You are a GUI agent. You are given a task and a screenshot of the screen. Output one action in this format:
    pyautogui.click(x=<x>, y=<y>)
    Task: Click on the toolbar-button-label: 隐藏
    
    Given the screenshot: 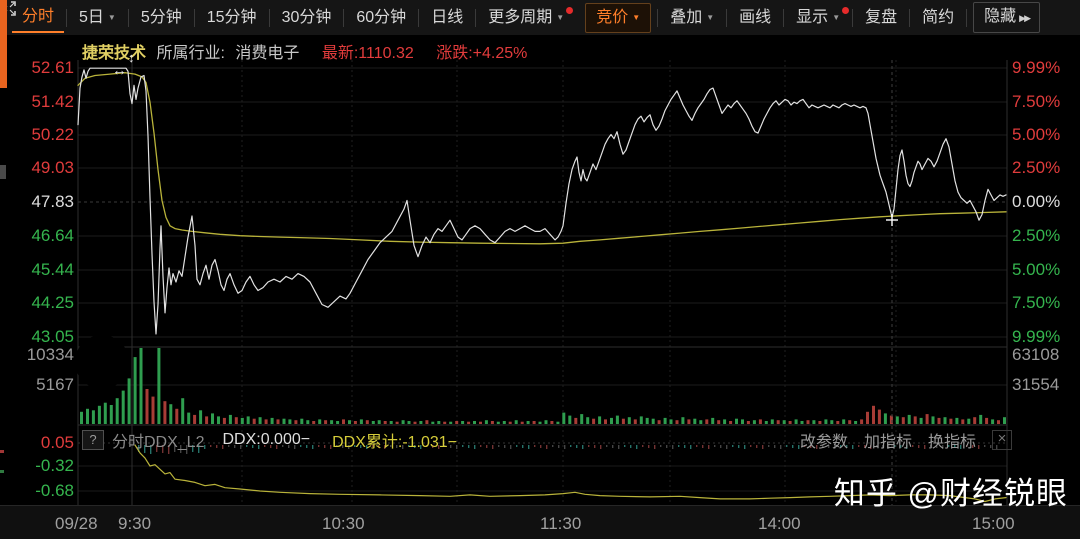 What is the action you would take?
    pyautogui.click(x=1000, y=16)
    